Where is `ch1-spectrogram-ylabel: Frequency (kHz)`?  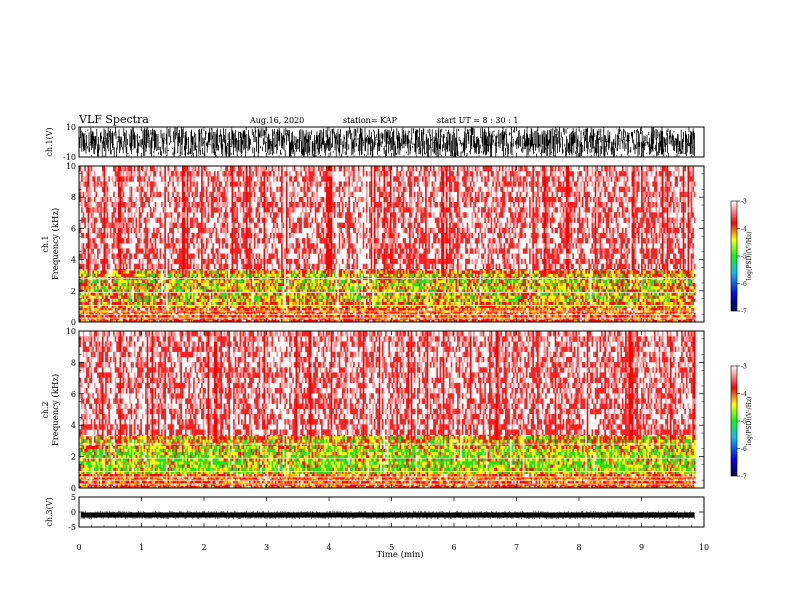 ch1-spectrogram-ylabel: Frequency (kHz) is located at coordinates (55, 244).